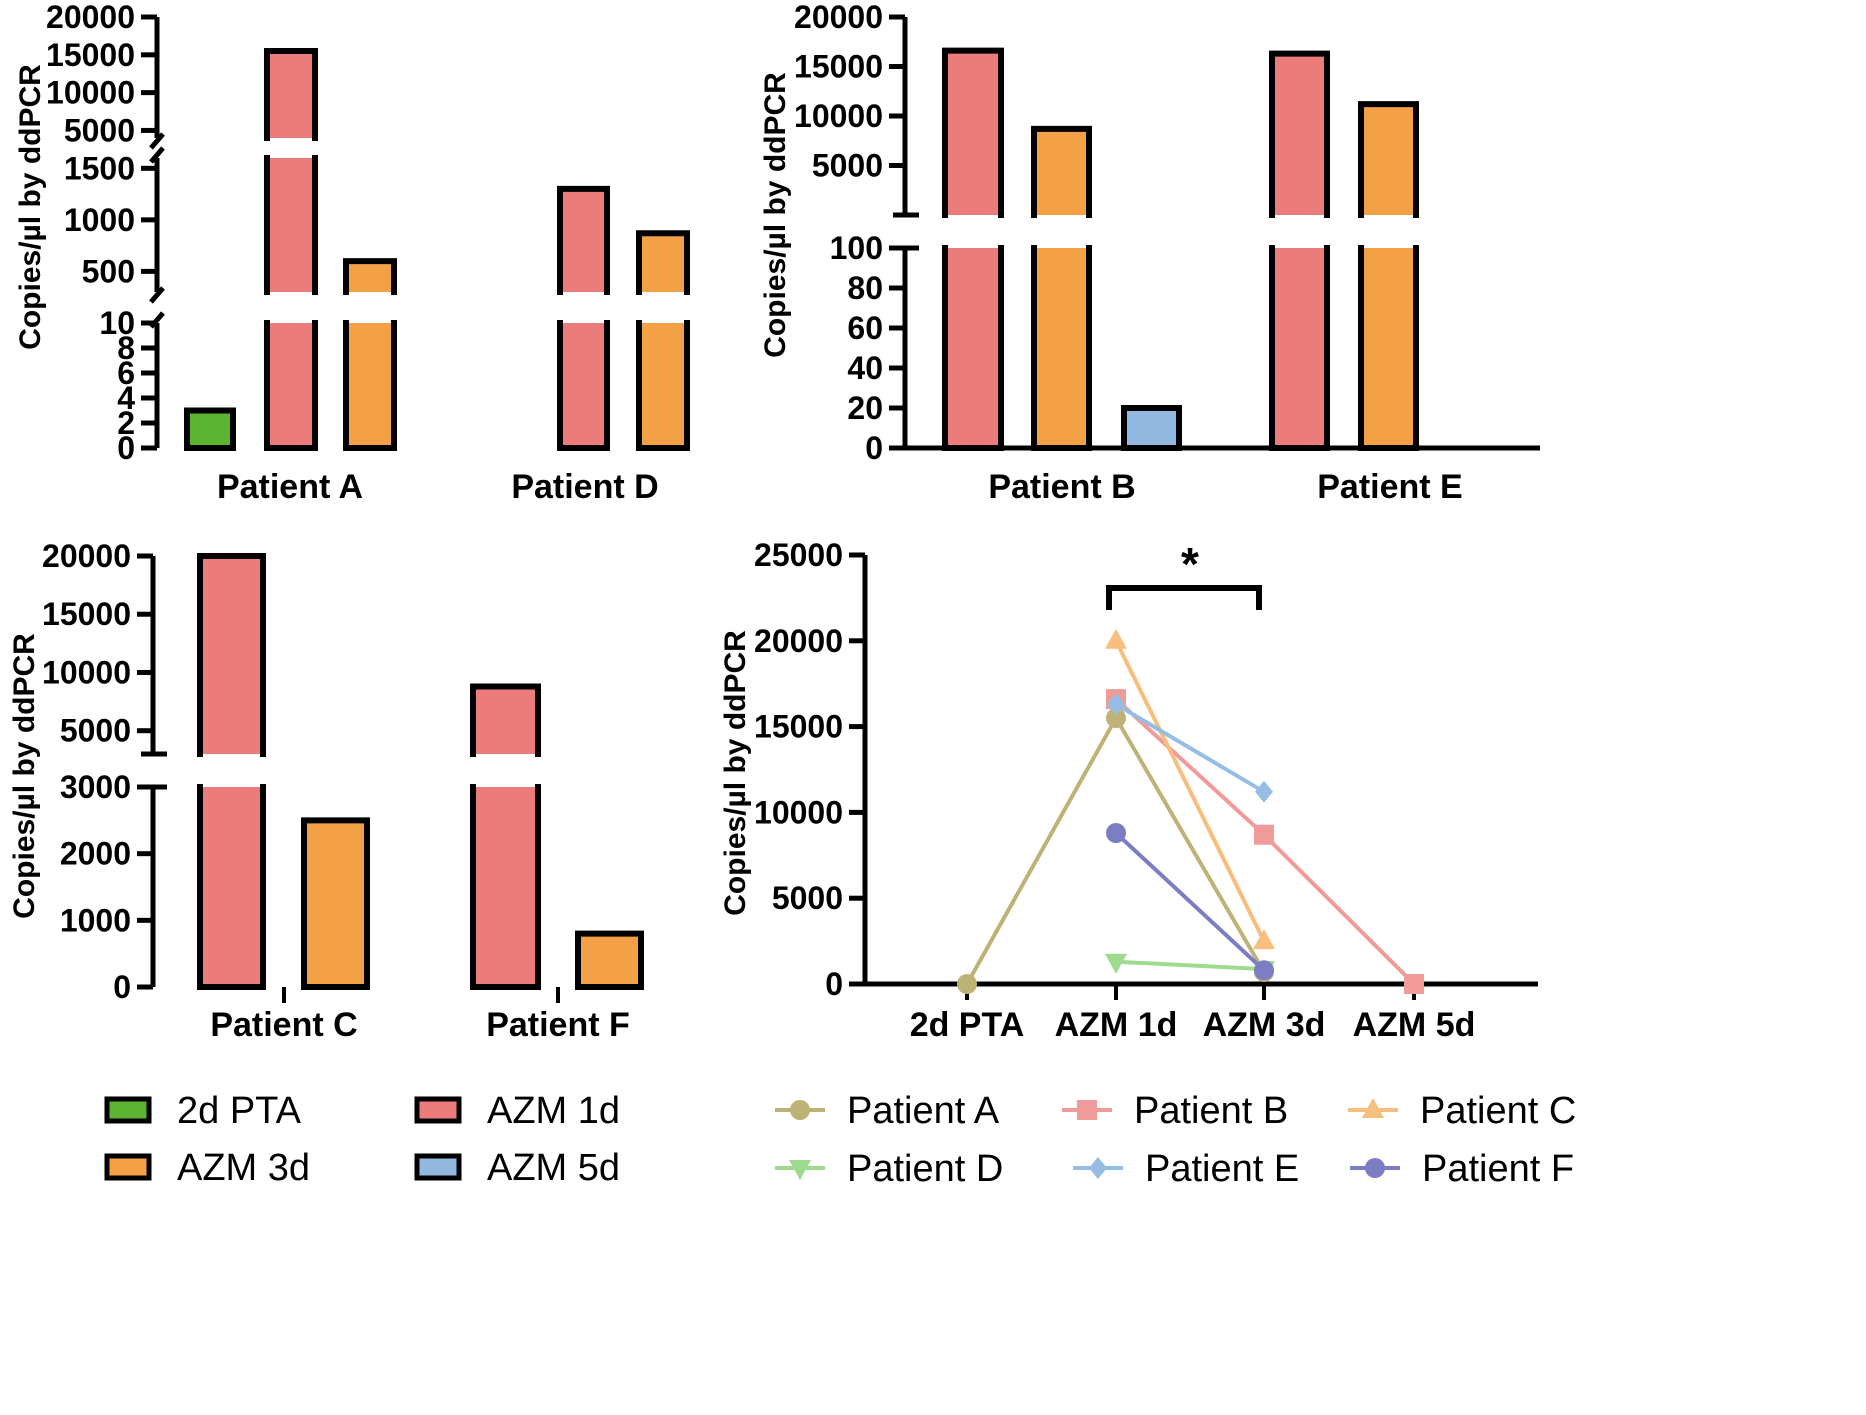 The image size is (1866, 1415). What do you see at coordinates (362, 1139) in the screenshot?
I see `bar-legend: 2d PTA AZM 1d AZM 3d AZM 5d` at bounding box center [362, 1139].